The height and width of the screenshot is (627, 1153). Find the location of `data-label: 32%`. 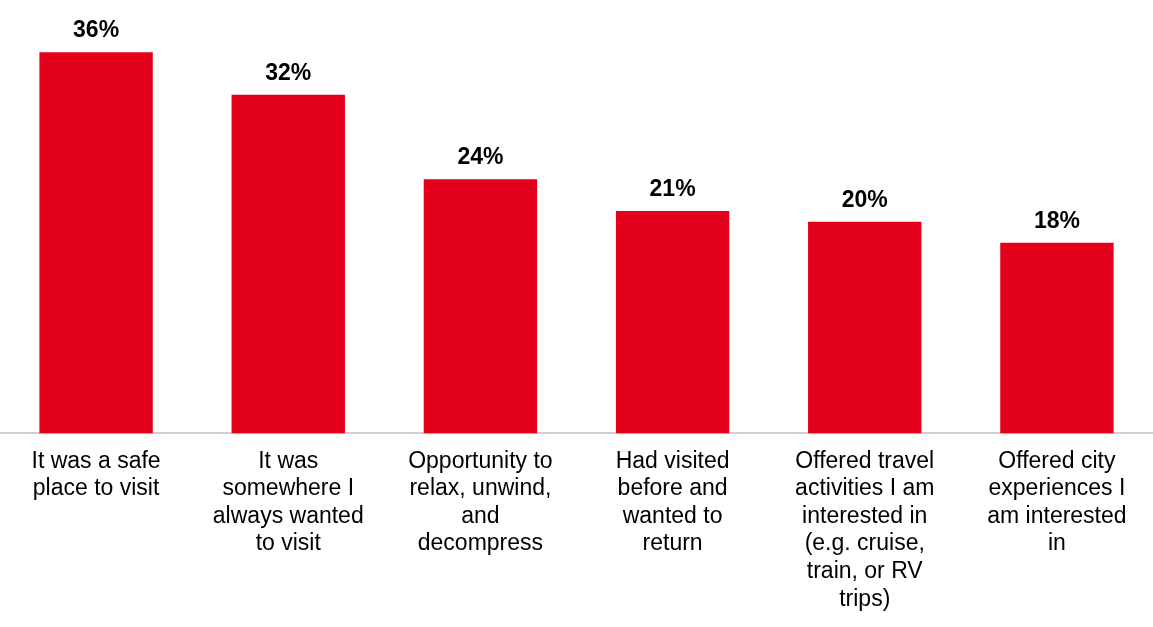

data-label: 32% is located at coordinates (288, 71).